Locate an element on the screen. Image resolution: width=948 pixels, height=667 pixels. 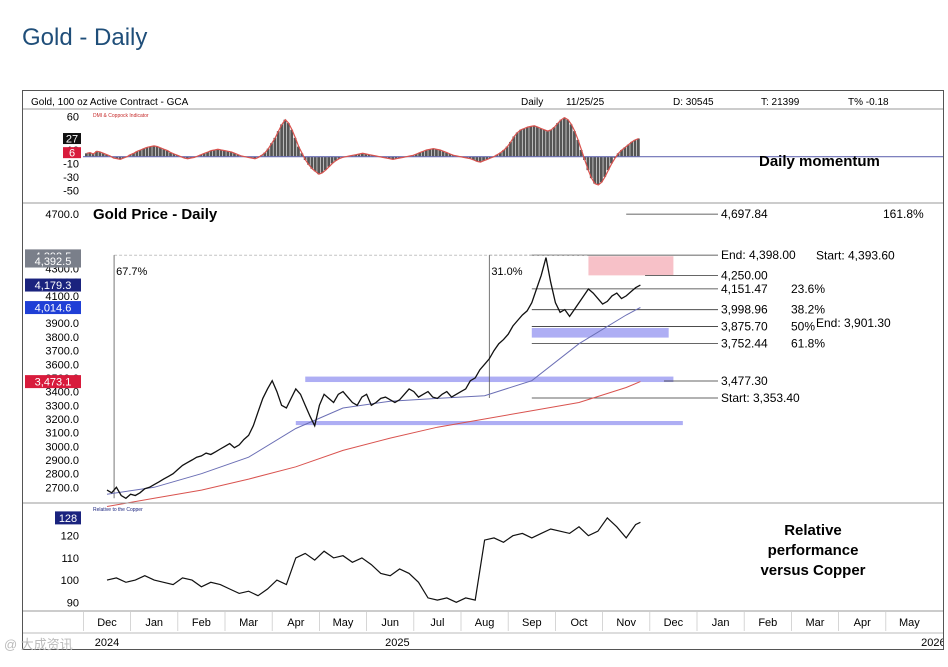
x-axis-month: May is located at coordinates (343, 623).